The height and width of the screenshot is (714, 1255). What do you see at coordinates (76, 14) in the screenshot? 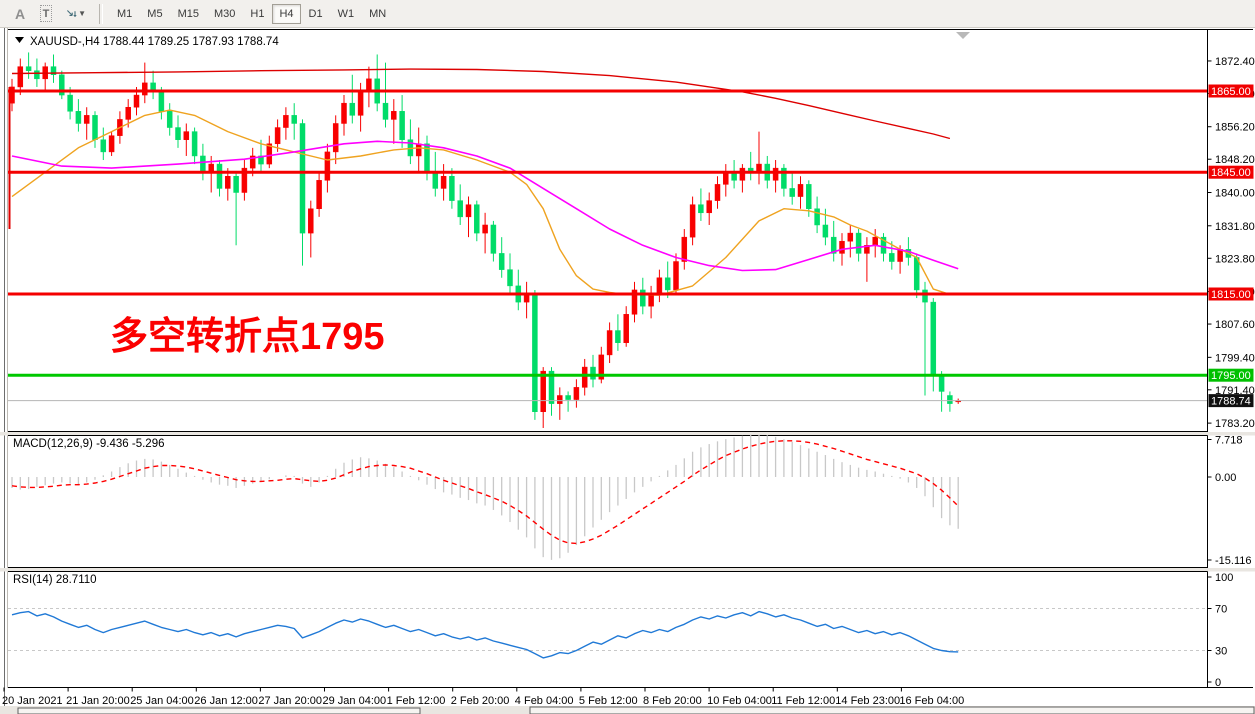
I see `arrows-tool-button: ▼` at bounding box center [76, 14].